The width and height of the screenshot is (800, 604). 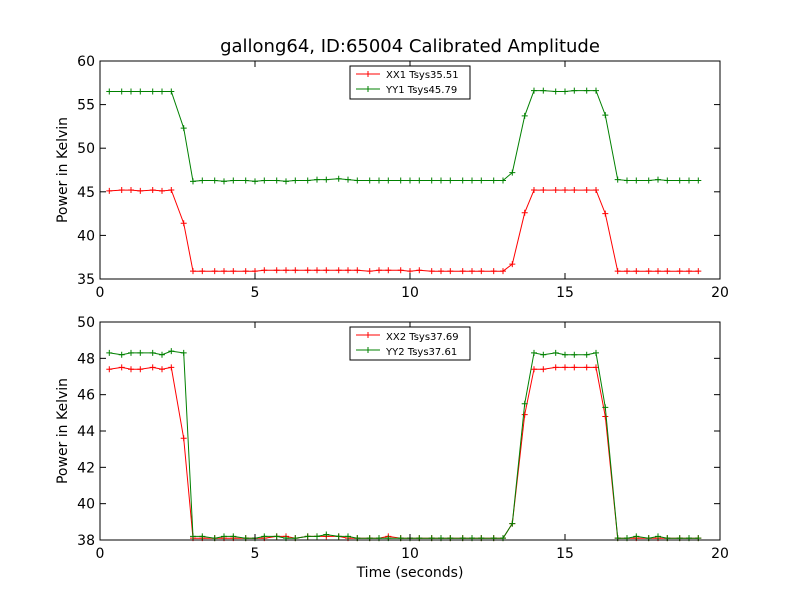 What do you see at coordinates (86, 432) in the screenshot?
I see `bottom-plot-y-tick-label: 44` at bounding box center [86, 432].